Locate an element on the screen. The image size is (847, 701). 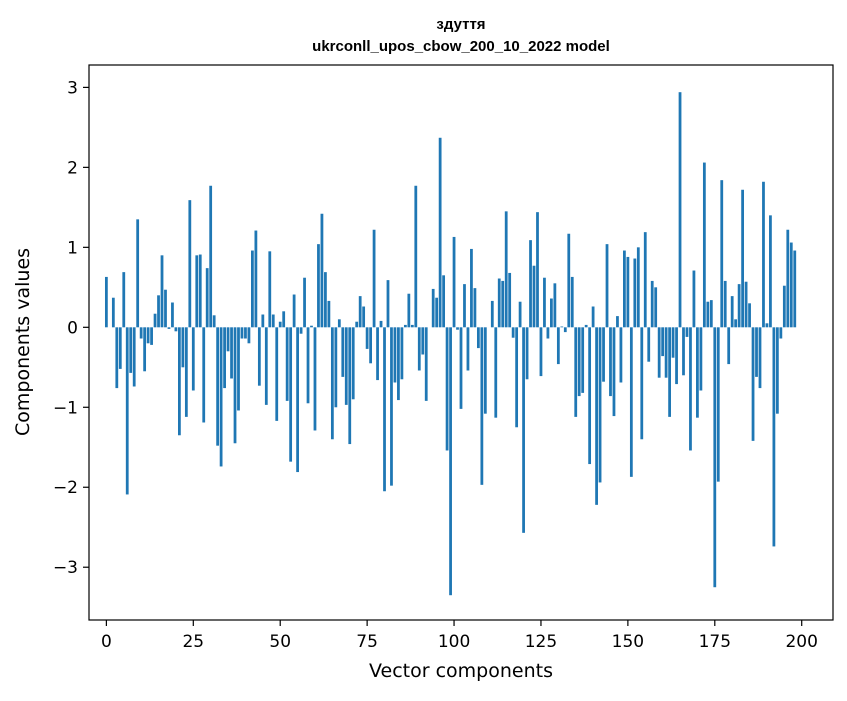
x-tick-label: 25 is located at coordinates (193, 642).